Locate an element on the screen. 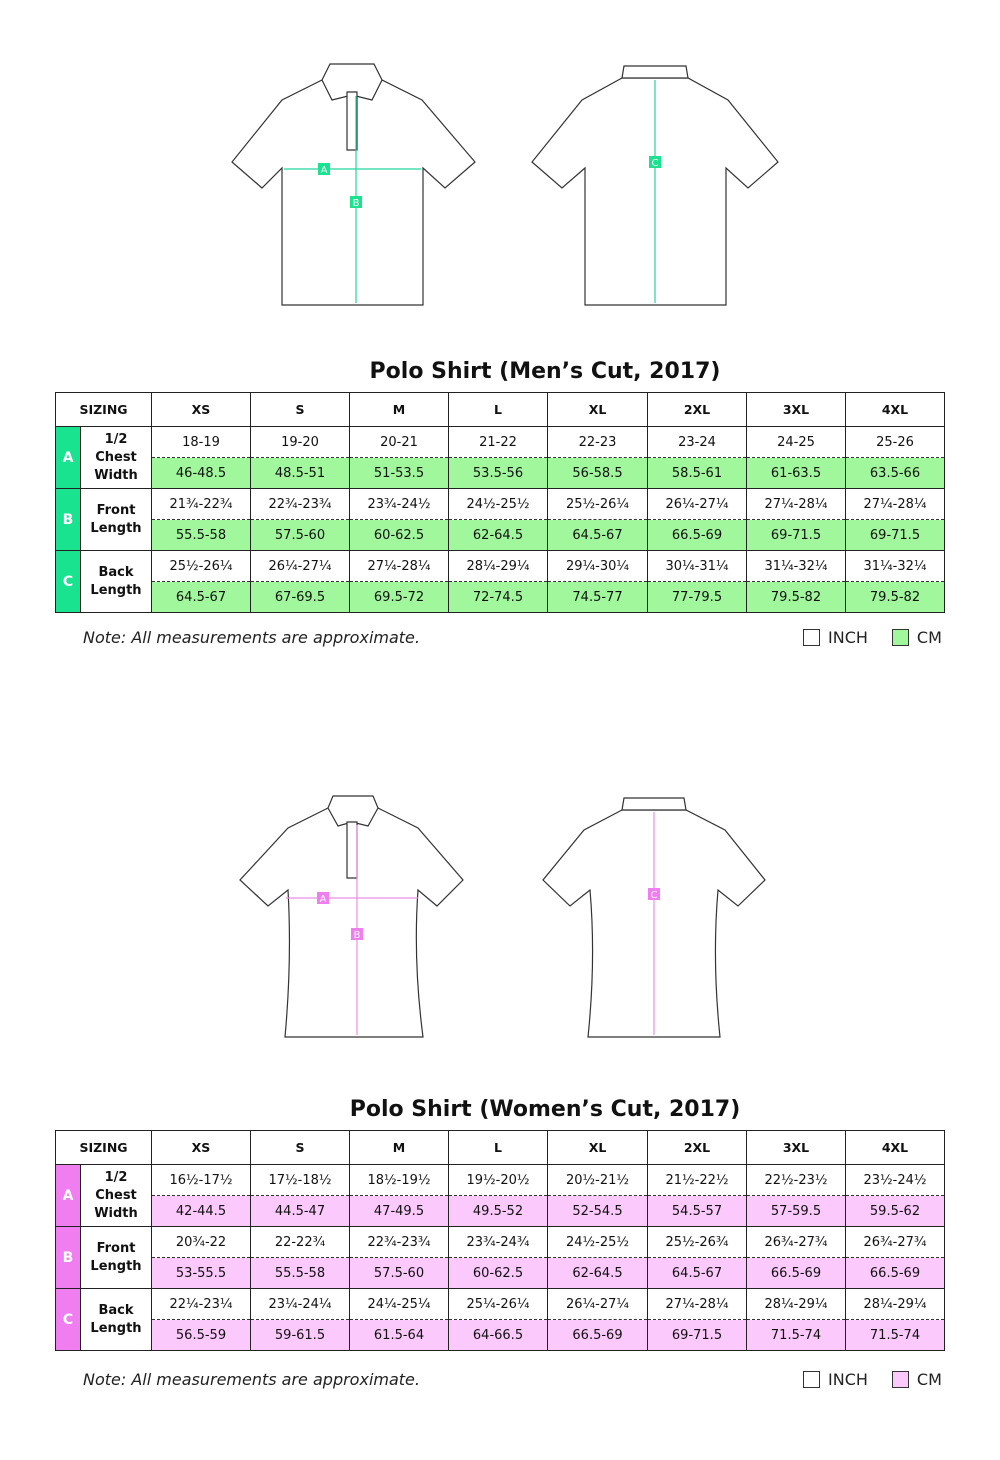 This screenshot has height=1460, width=1000. mens-front-shirt is located at coordinates (353, 184).